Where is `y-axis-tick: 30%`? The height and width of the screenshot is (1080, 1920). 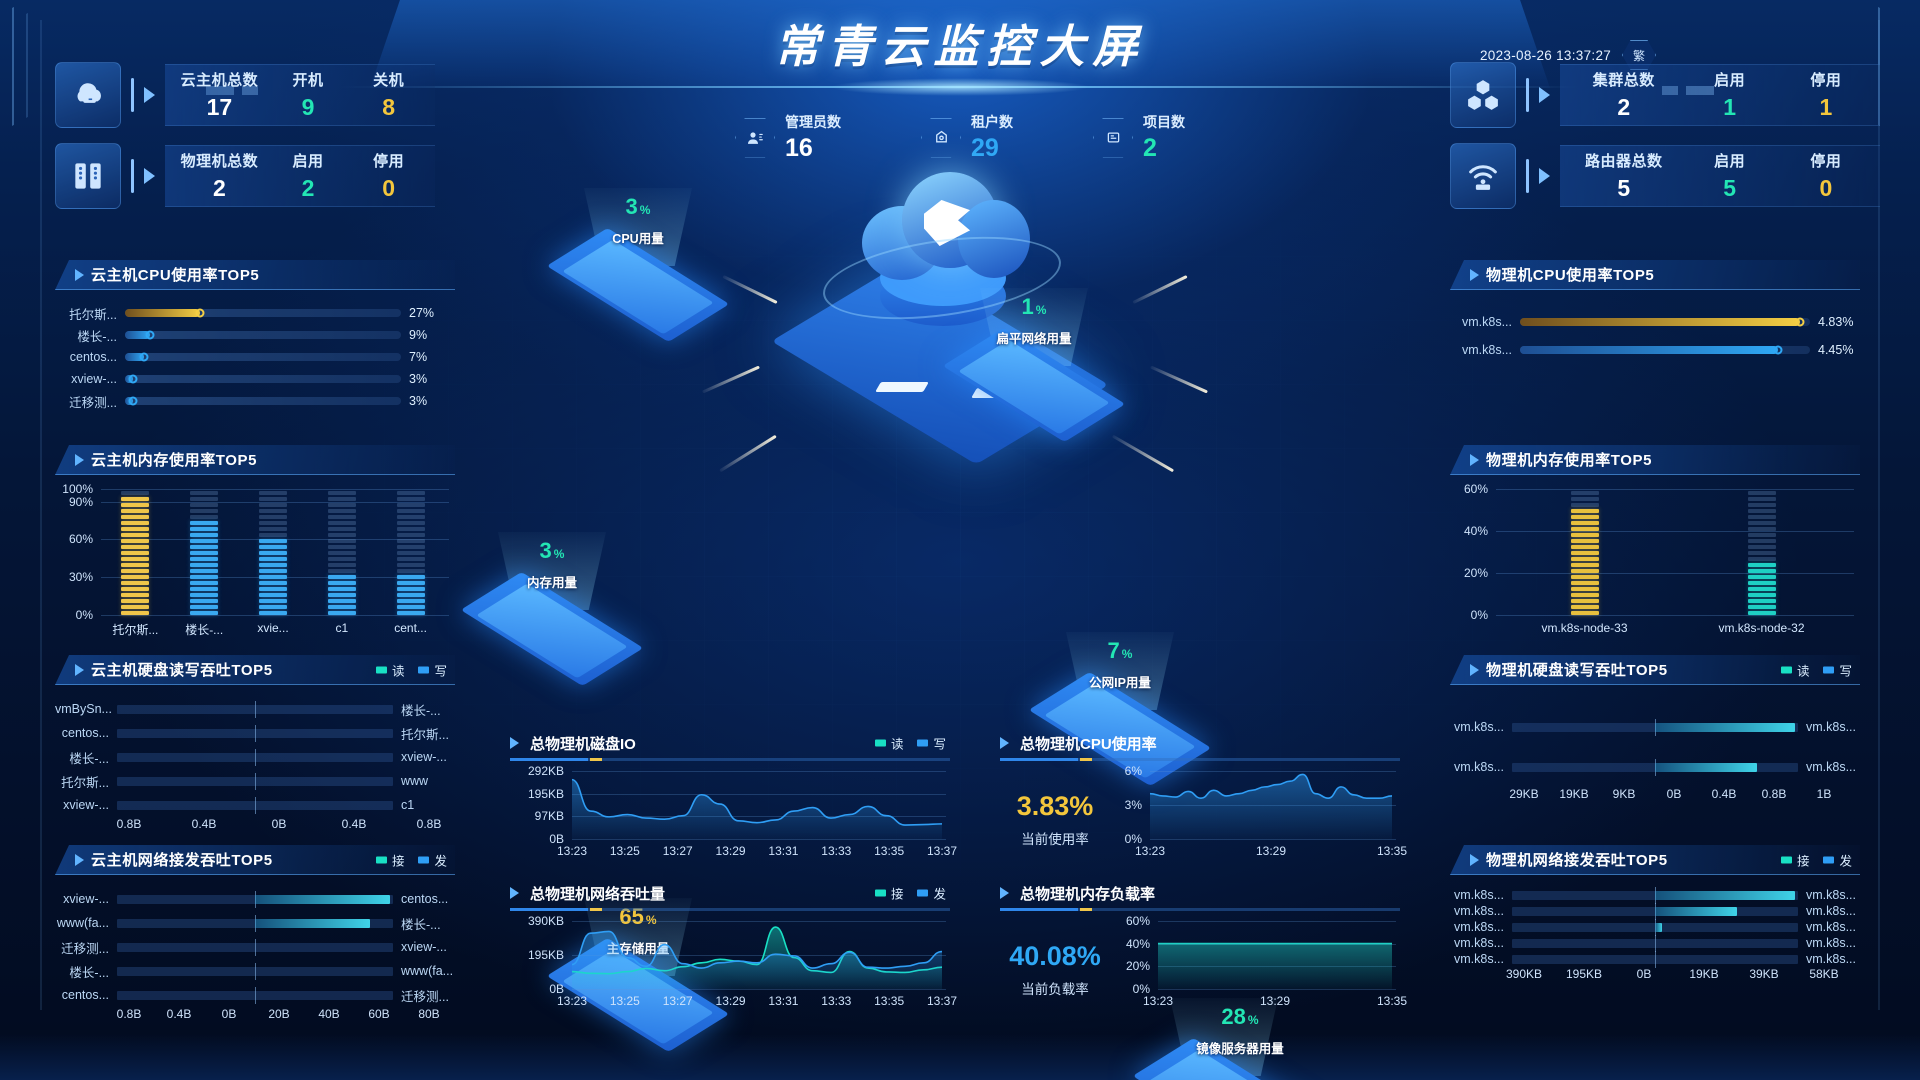 y-axis-tick: 30% is located at coordinates (80, 577).